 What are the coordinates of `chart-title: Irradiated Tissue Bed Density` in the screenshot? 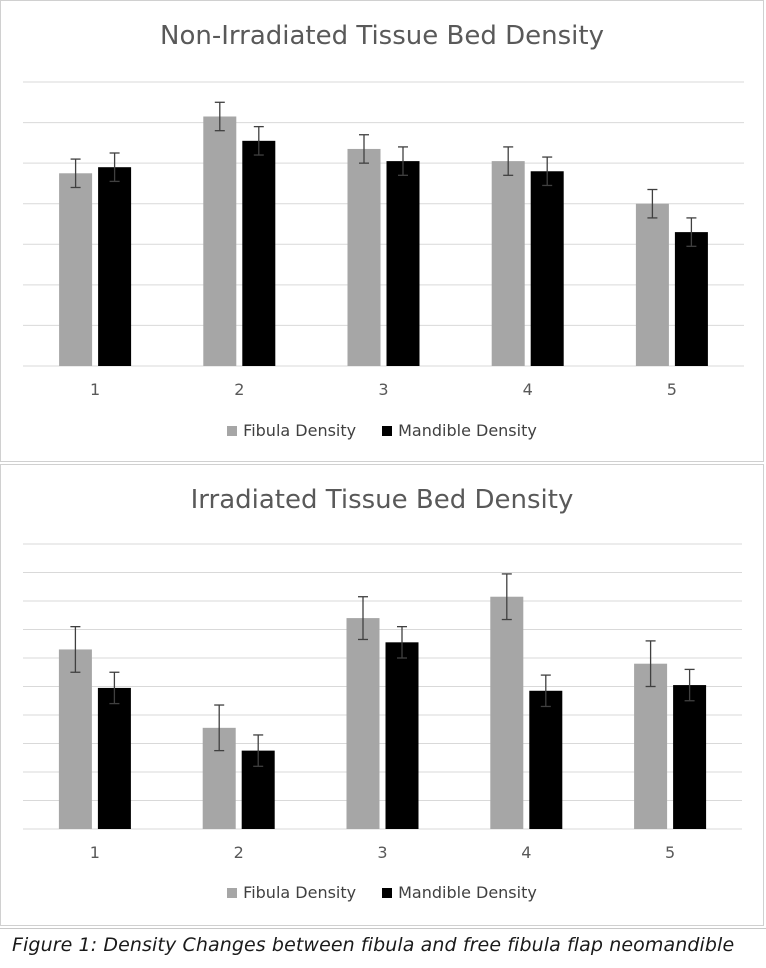 It's located at (382, 500).